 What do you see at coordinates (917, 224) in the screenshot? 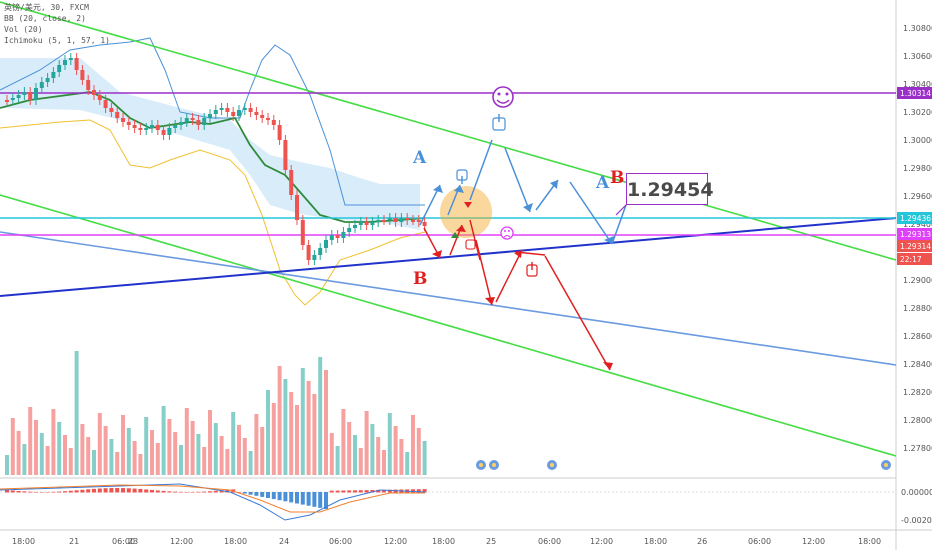
I see `price-tick-label: 1.29400` at bounding box center [917, 224].